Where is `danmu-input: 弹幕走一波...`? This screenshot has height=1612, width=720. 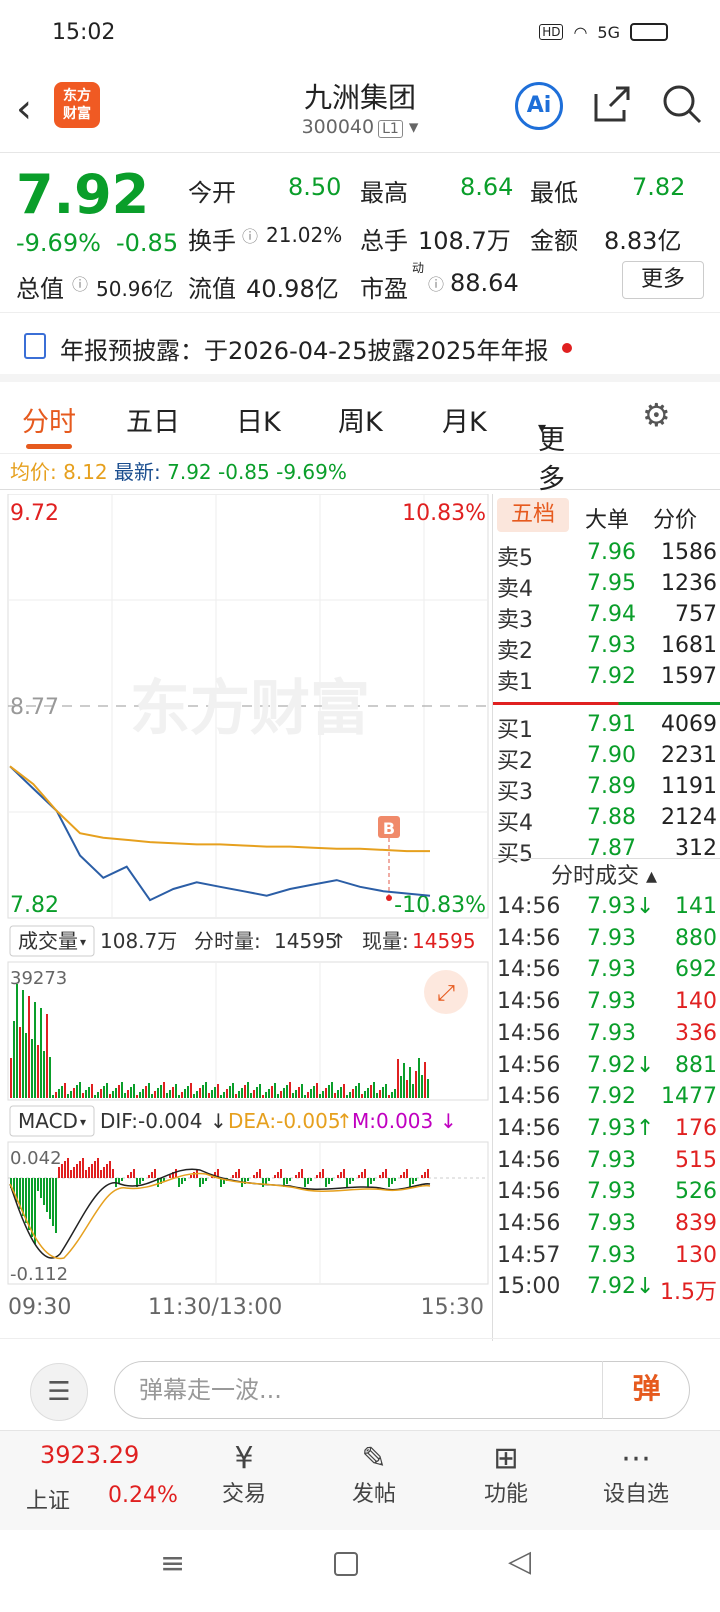
danmu-input: 弹幕走一波... is located at coordinates (402, 1390).